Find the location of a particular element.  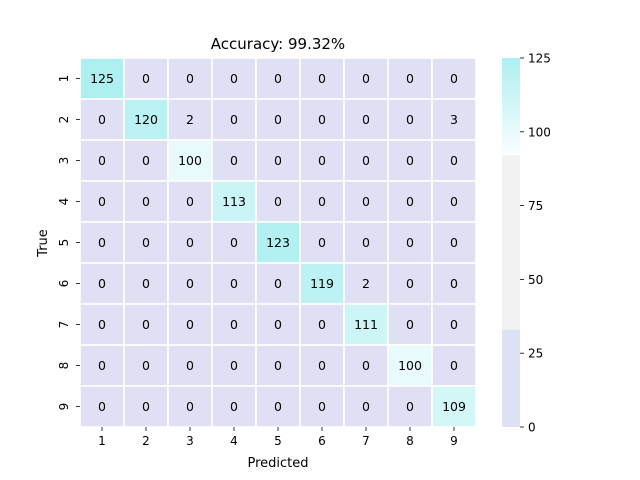

x-tick-label: 9 is located at coordinates (454, 441).